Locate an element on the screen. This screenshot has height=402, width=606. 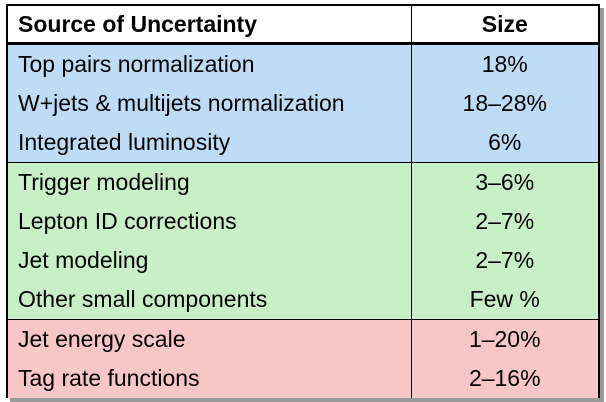
table-header-row: Source of Uncertainty Size is located at coordinates (303, 25).